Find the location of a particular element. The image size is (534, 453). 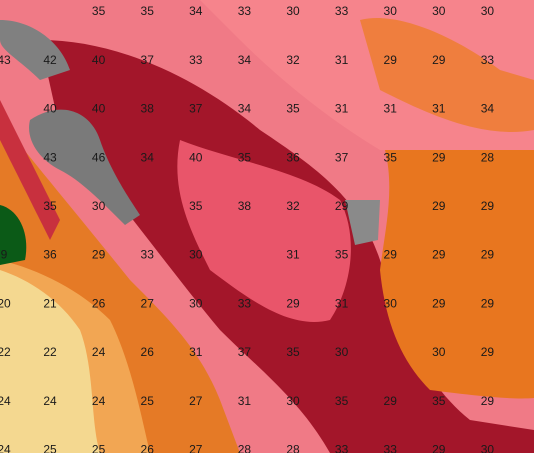

pacific-coolest is located at coordinates (50, 361).